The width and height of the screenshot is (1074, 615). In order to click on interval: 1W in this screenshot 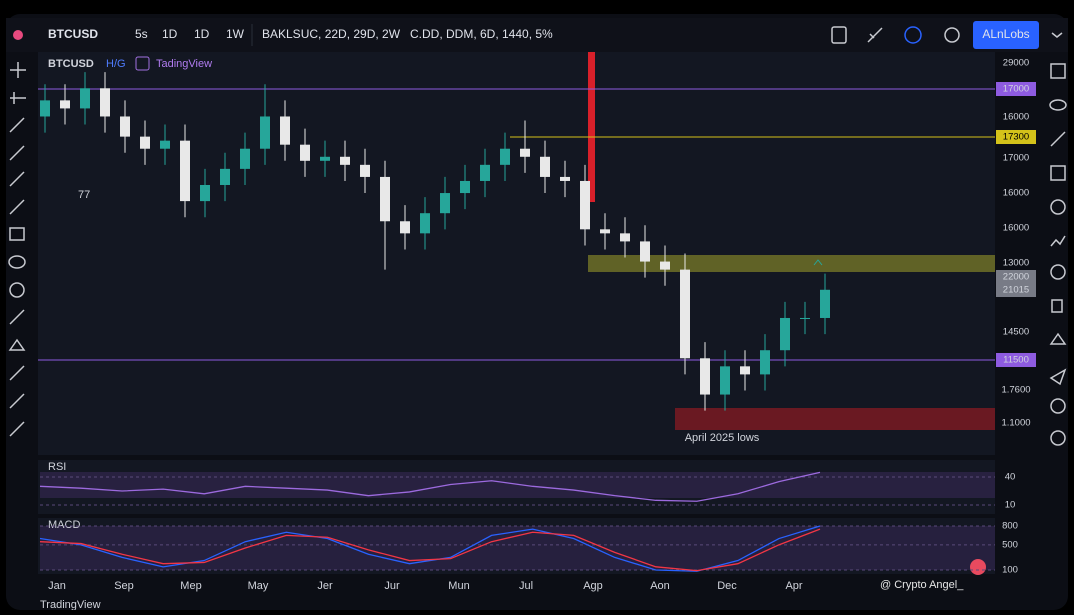, I will do `click(235, 34)`.